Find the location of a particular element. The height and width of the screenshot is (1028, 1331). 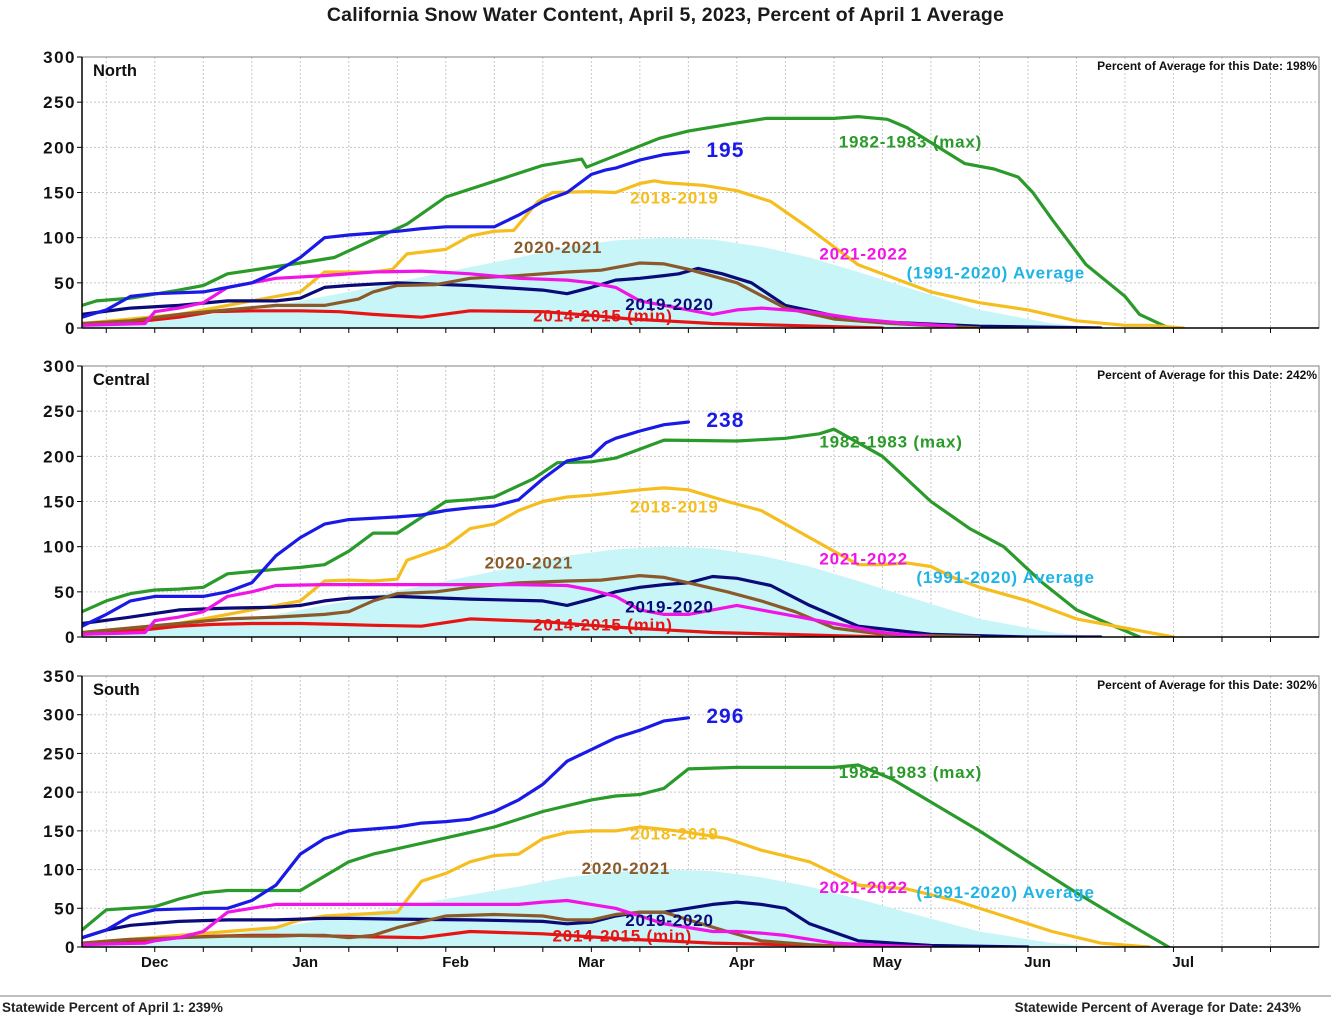

x-tick-label-feb: Feb is located at coordinates (455, 962).